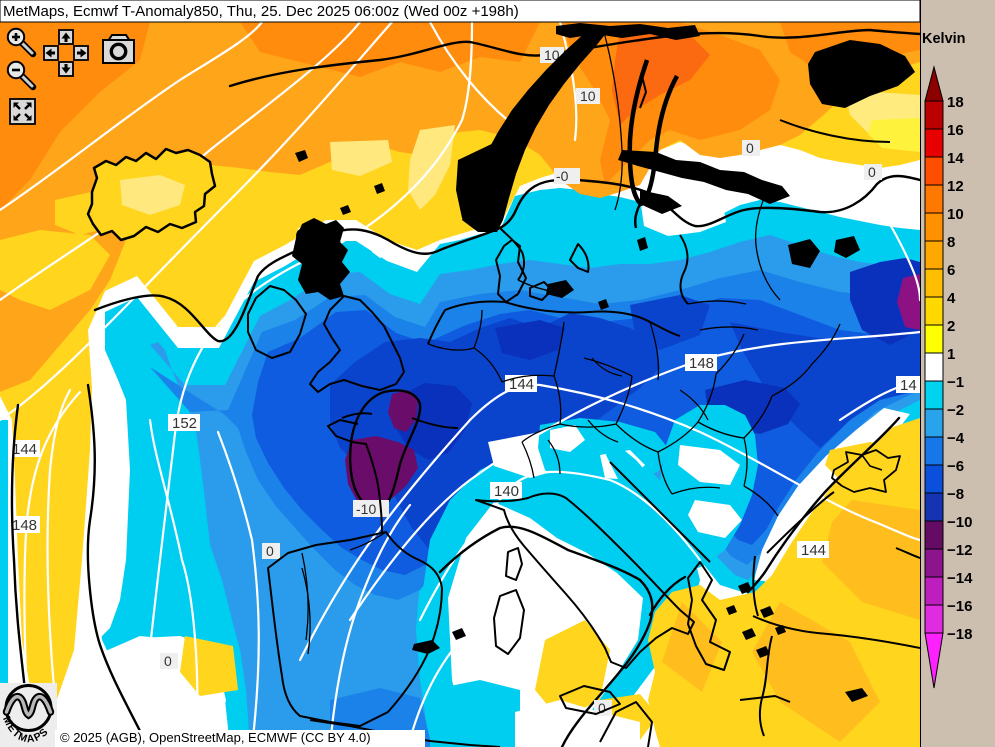  I want to click on svg-text: −14, so click(960, 578).